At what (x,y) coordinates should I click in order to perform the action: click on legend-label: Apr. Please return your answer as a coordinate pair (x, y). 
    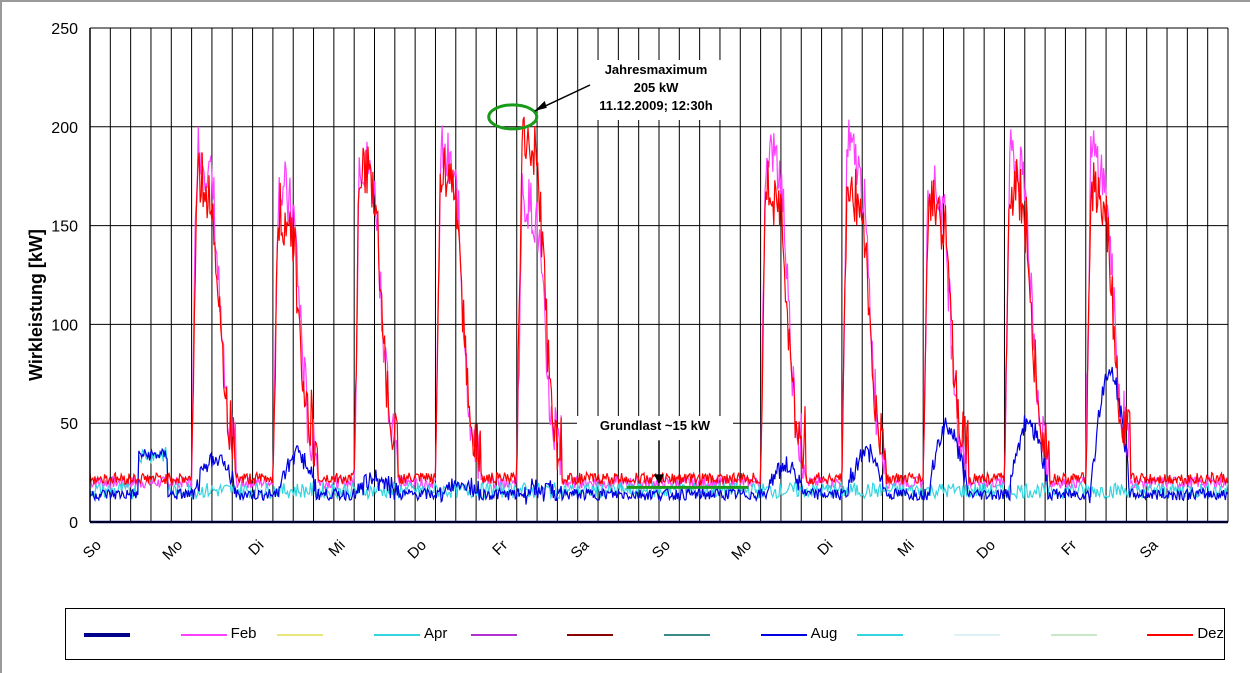
    Looking at the image, I should click on (436, 633).